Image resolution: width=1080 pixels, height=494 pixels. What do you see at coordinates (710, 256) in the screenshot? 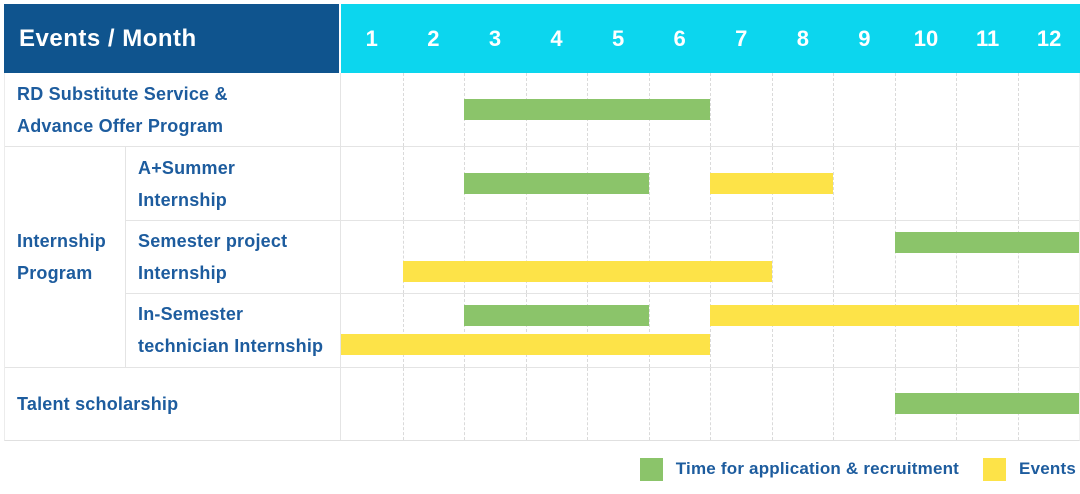
I see `timeline-semester-project-internship` at bounding box center [710, 256].